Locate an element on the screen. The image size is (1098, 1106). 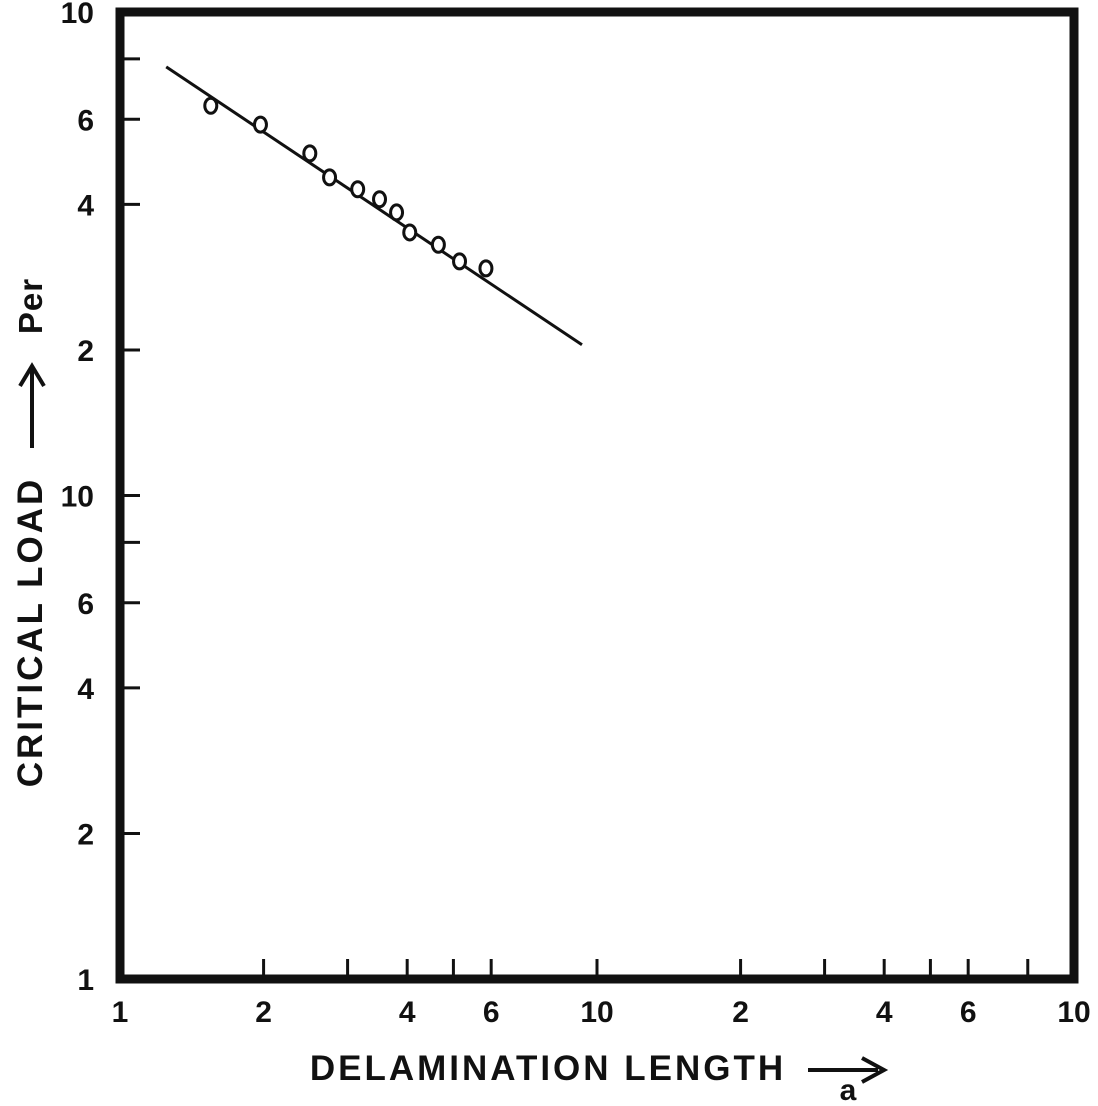
series-layer is located at coordinates (374, 206).